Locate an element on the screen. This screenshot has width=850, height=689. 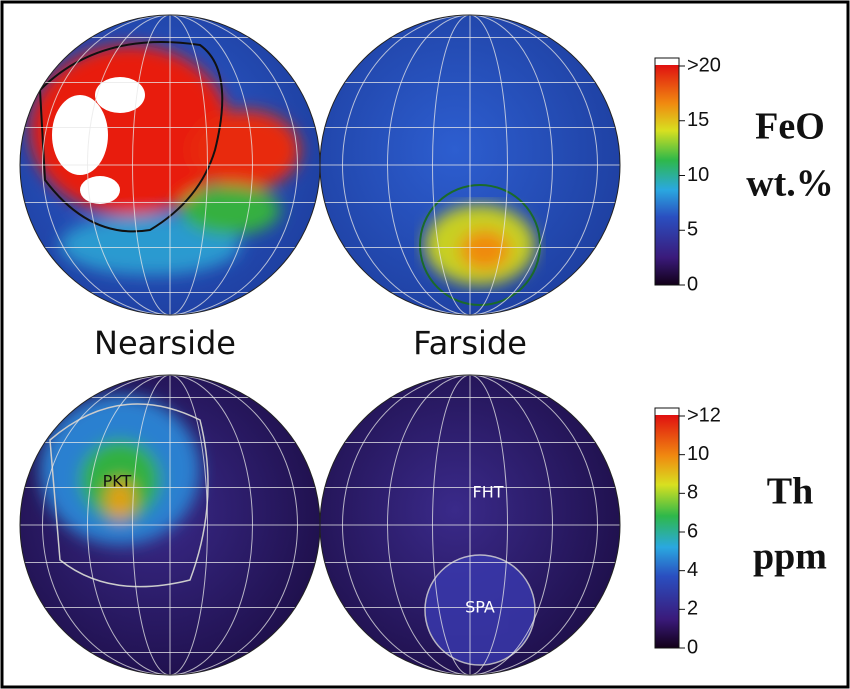
tick-label: >12 is located at coordinates (704, 415).